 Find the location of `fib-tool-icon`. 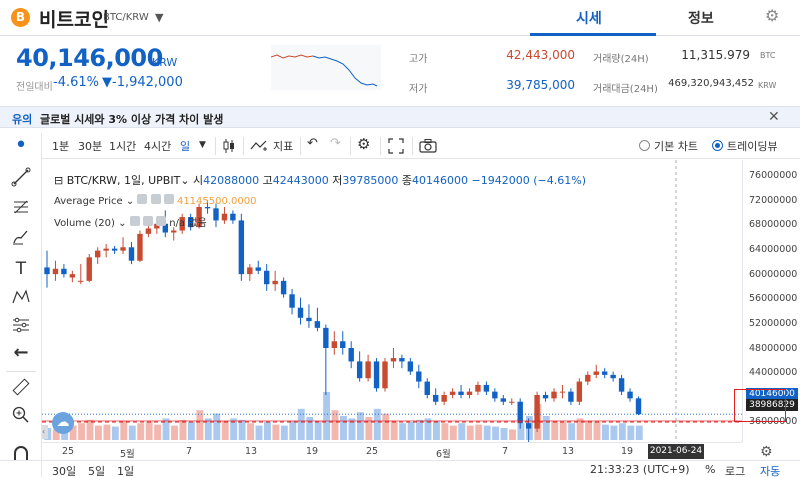

fib-tool-icon is located at coordinates (21, 209).